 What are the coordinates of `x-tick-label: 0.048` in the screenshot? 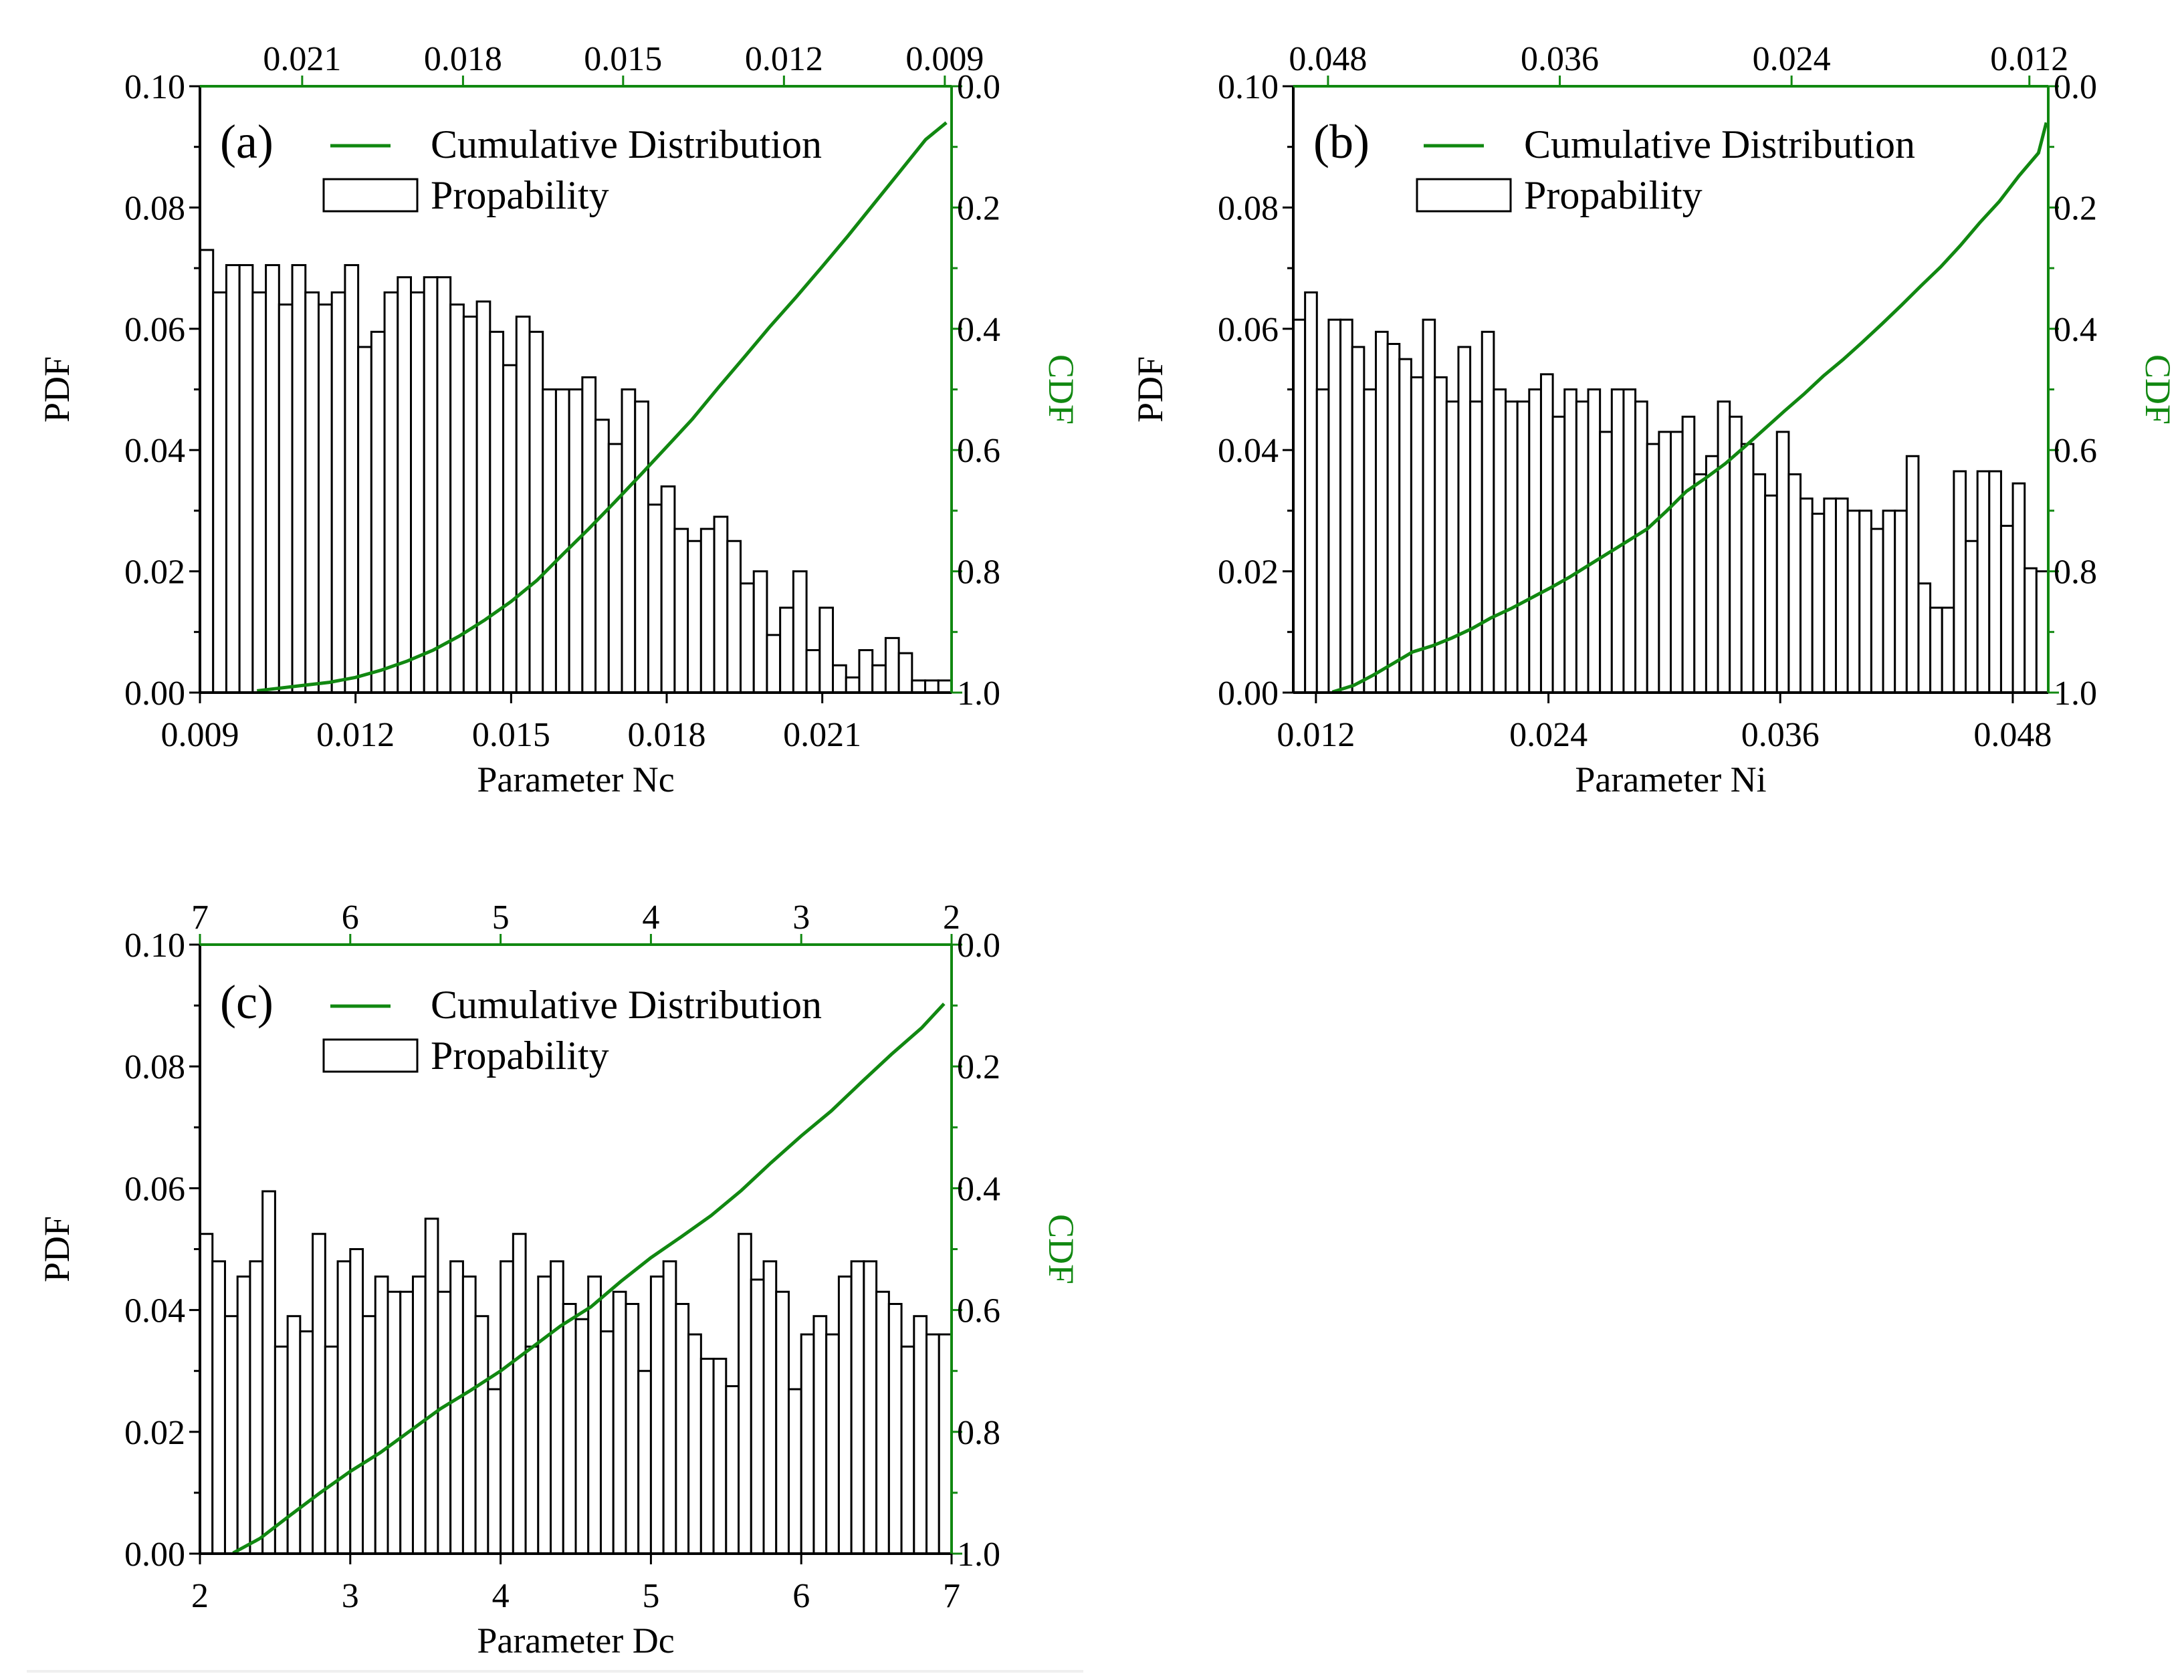 It's located at (2012, 735).